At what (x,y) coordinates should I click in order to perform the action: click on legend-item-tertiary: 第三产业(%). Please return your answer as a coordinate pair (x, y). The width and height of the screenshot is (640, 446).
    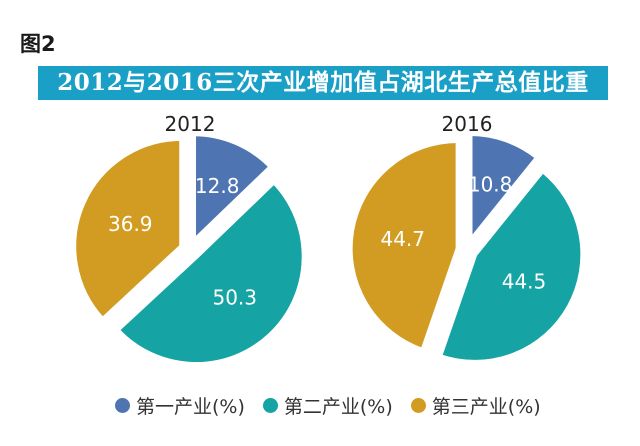
    Looking at the image, I should click on (475, 405).